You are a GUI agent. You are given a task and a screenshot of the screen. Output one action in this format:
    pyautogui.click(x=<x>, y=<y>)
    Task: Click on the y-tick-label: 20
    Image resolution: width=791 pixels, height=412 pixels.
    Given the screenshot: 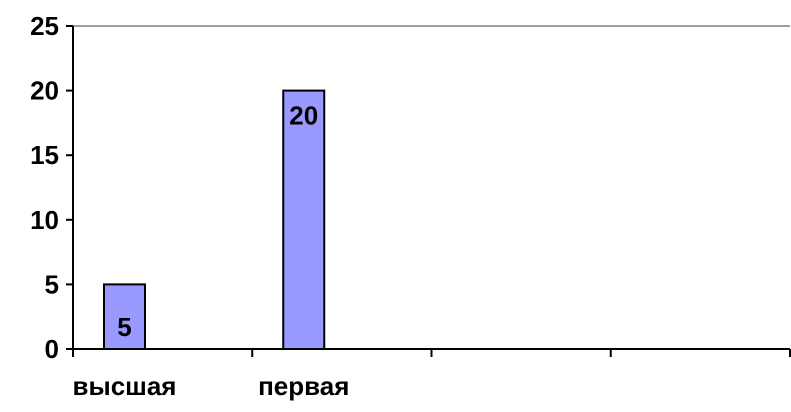 What is the action you would take?
    pyautogui.click(x=44, y=91)
    